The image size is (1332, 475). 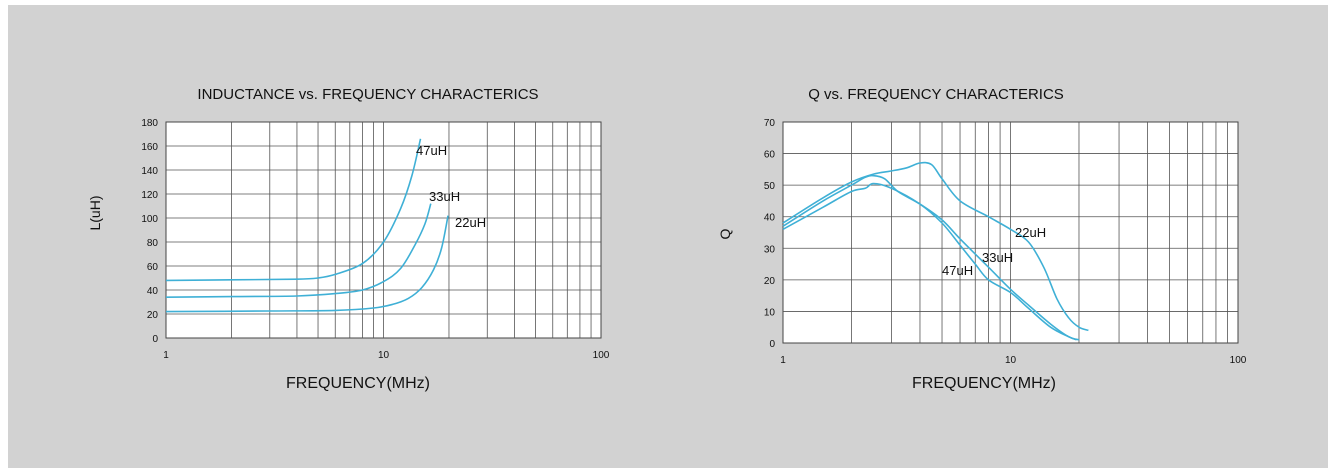 What do you see at coordinates (725, 233) in the screenshot?
I see `y-axis-label: Q` at bounding box center [725, 233].